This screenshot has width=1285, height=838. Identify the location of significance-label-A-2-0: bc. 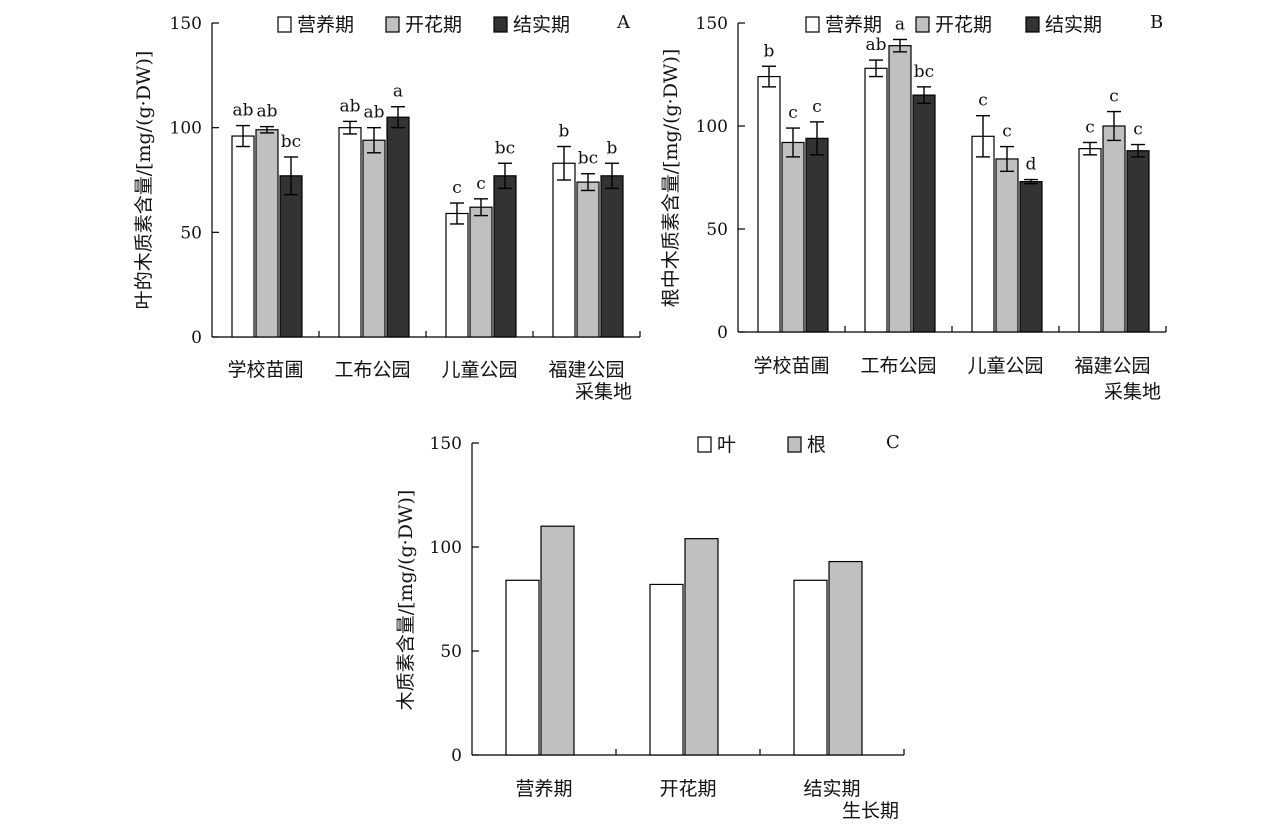
(291, 142).